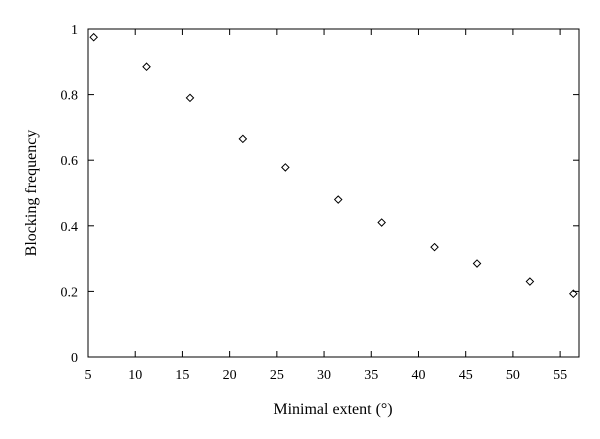 This screenshot has height=439, width=600. Describe the element at coordinates (70, 292) in the screenshot. I see `y-tick-label: 0.2` at that location.